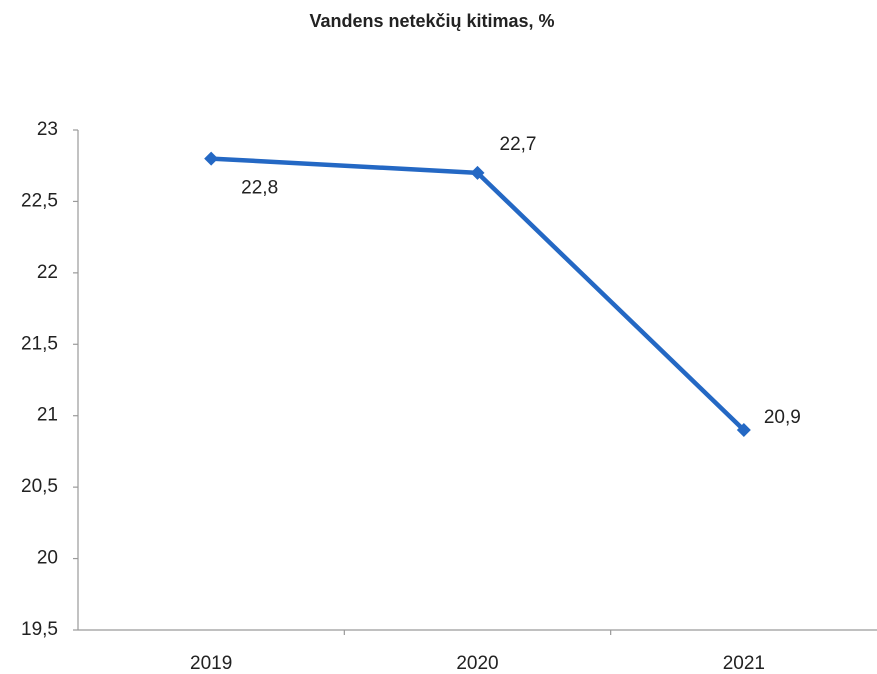  I want to click on y-tick-label: 20, so click(47, 558).